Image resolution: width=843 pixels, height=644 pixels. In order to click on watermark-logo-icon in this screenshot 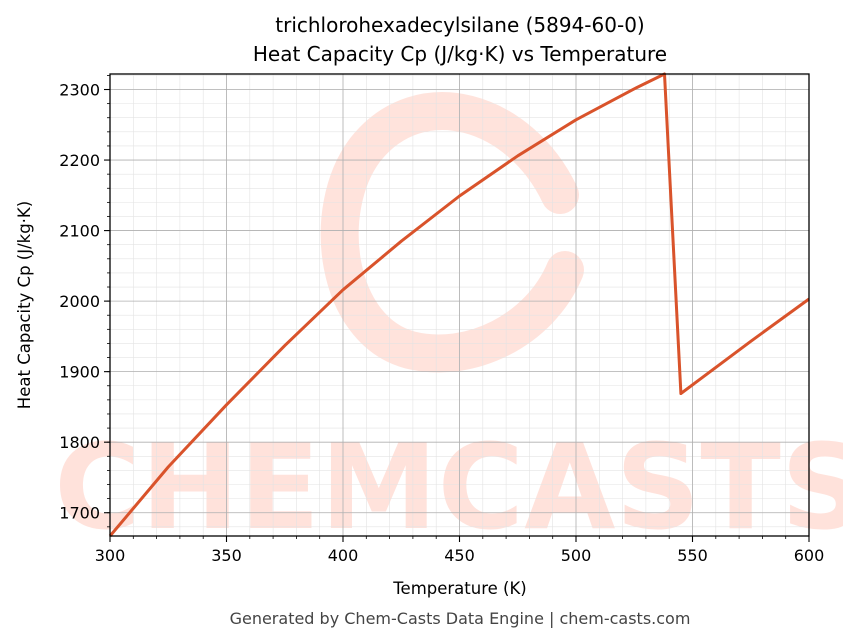, I will do `click(452, 232)`.